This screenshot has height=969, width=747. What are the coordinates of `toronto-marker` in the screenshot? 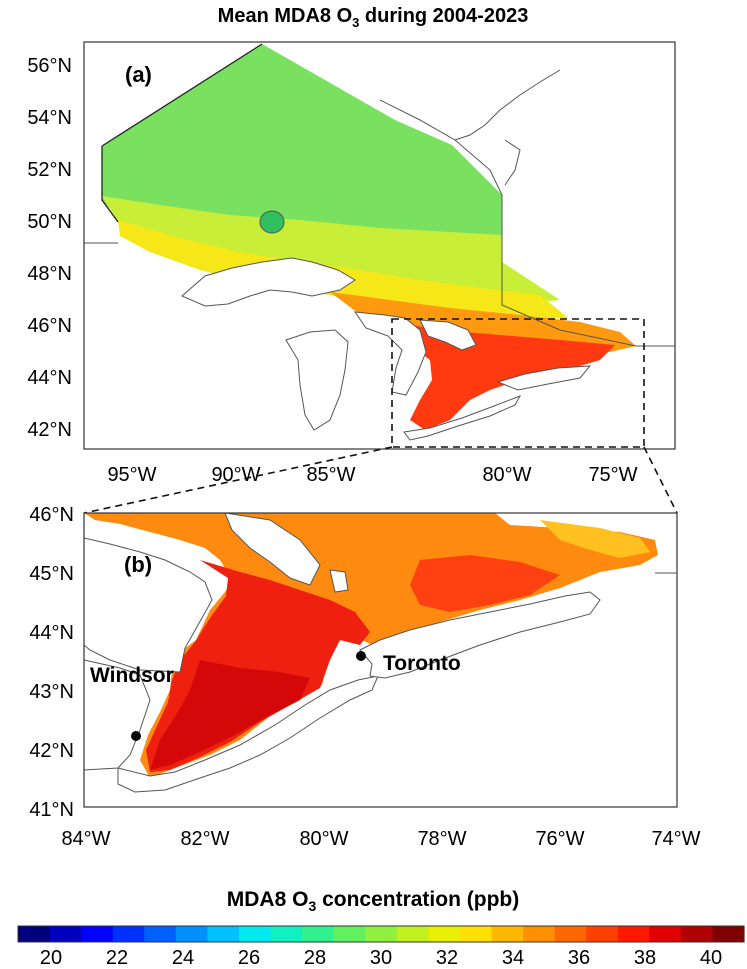 It's located at (361, 656).